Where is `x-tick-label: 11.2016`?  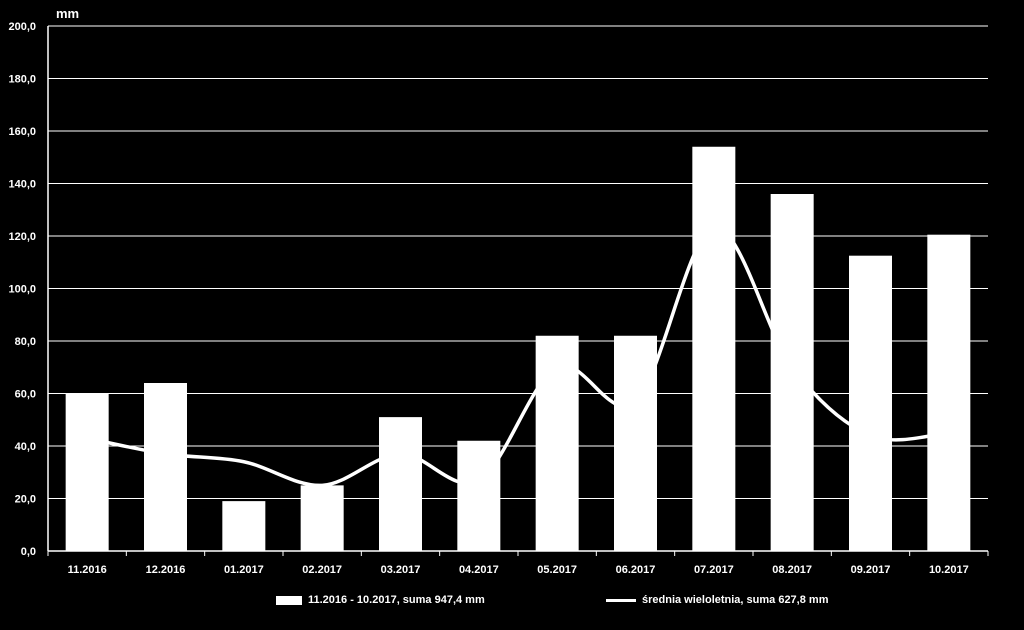
x-tick-label: 11.2016 is located at coordinates (87, 570).